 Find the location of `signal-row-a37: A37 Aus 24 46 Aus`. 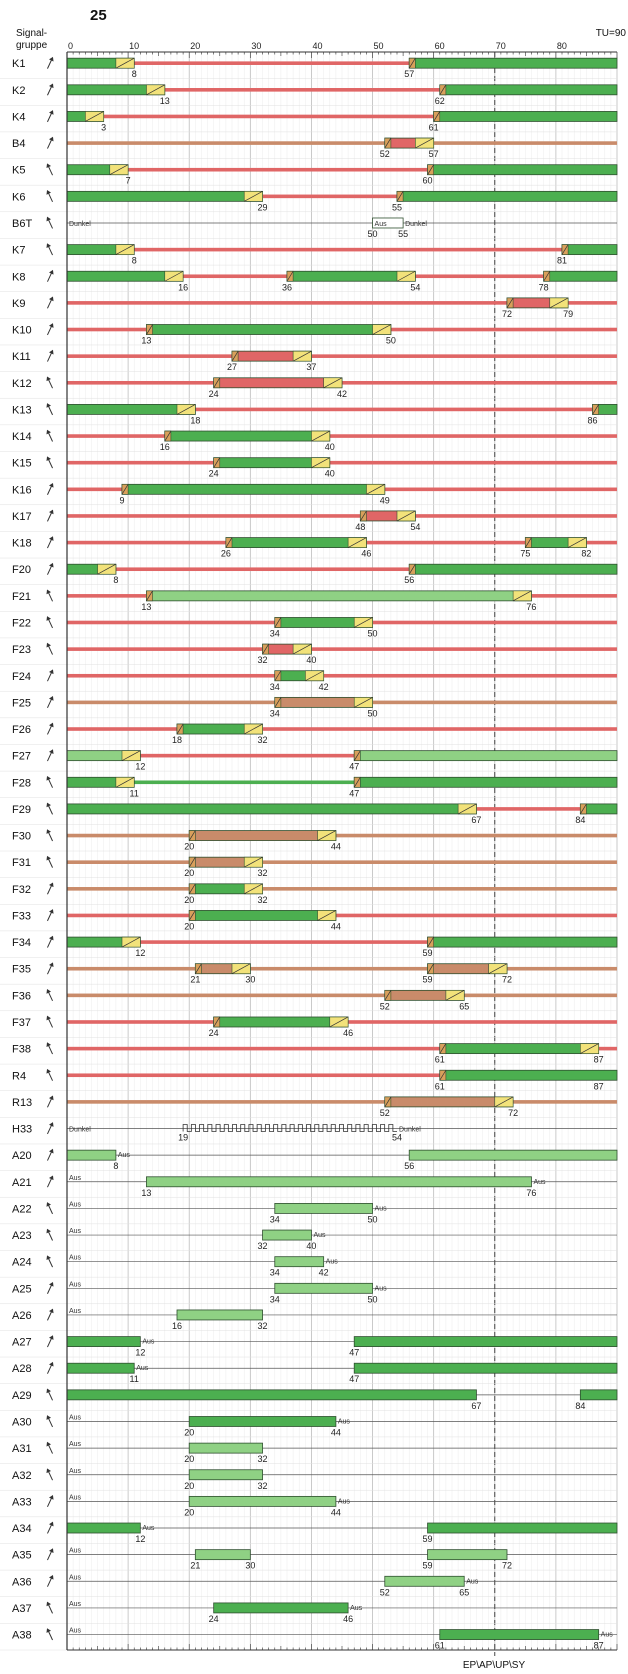

signal-row-a37: A37 Aus 24 46 Aus is located at coordinates (308, 1612).